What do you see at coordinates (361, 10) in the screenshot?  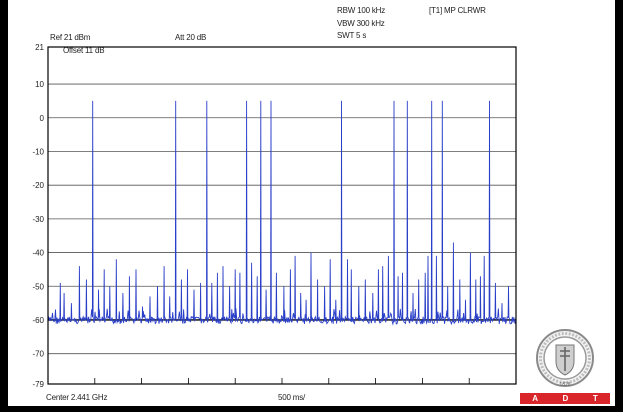 I see `rbw-label: RBW 100 kHz` at bounding box center [361, 10].